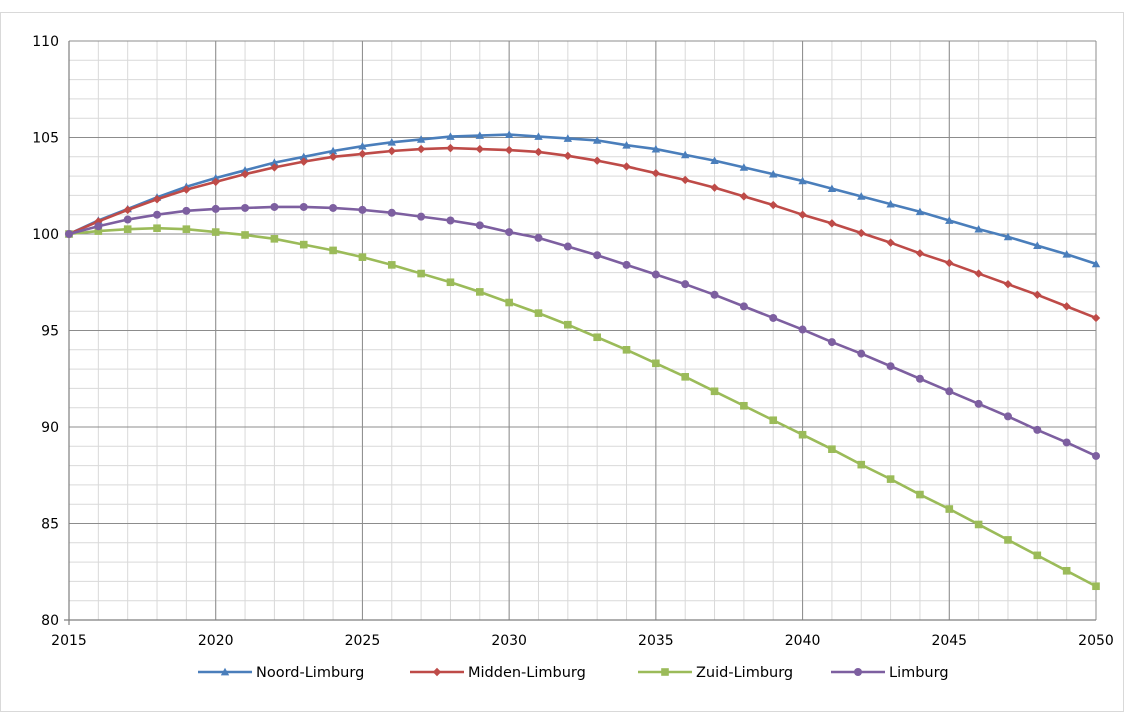  What do you see at coordinates (803, 641) in the screenshot?
I see `x-tick-label: 2040` at bounding box center [803, 641].